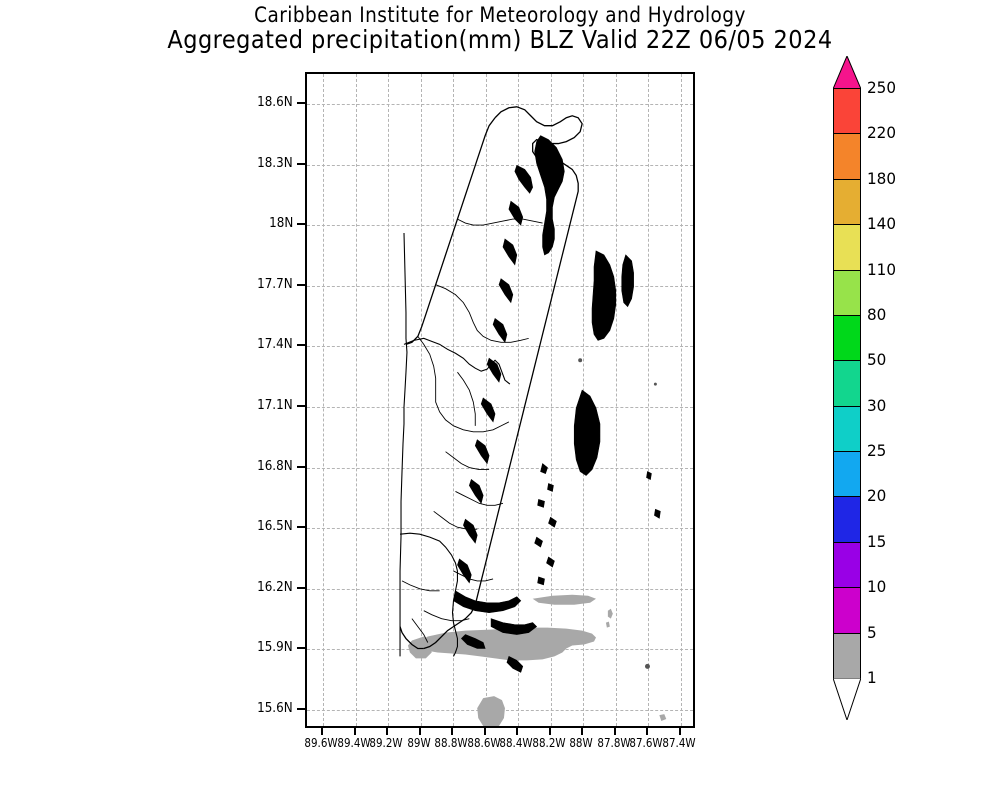 The image size is (1000, 800). I want to click on belize-southwest-outline, so click(411, 638).